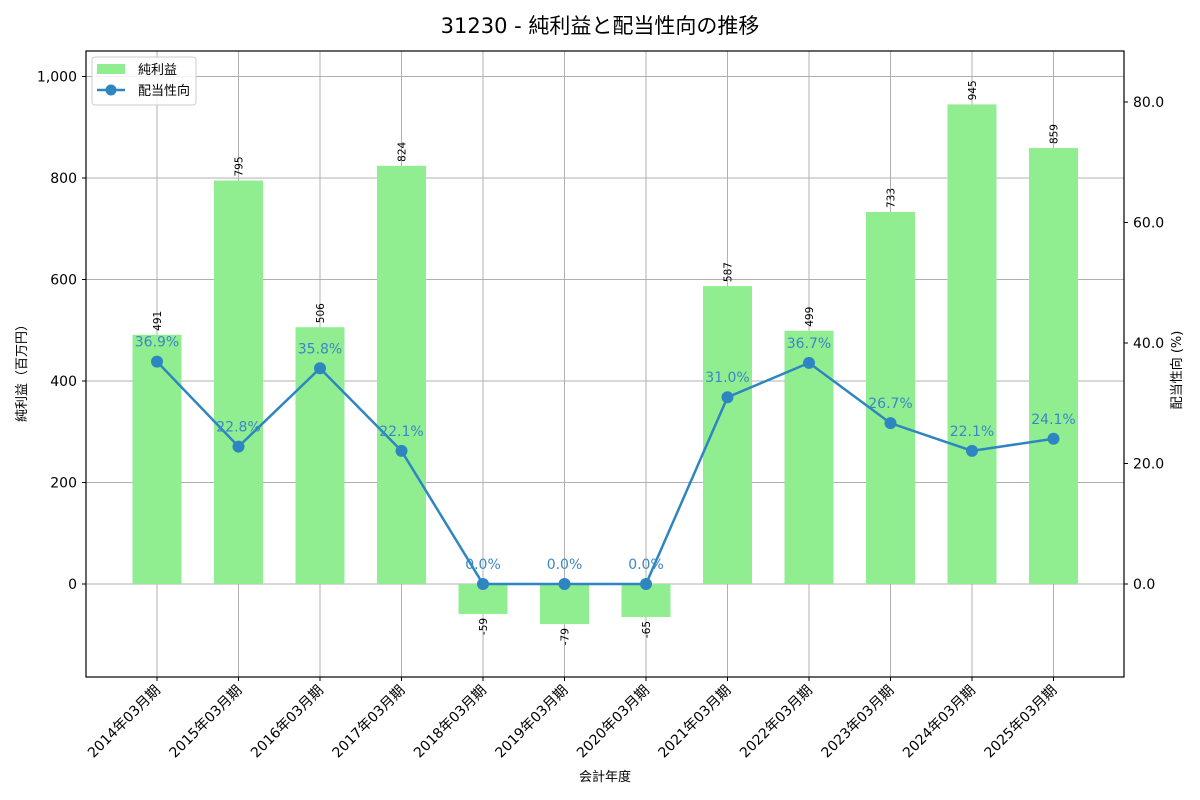  I want to click on line-value-label: 22.8%, so click(238, 428).